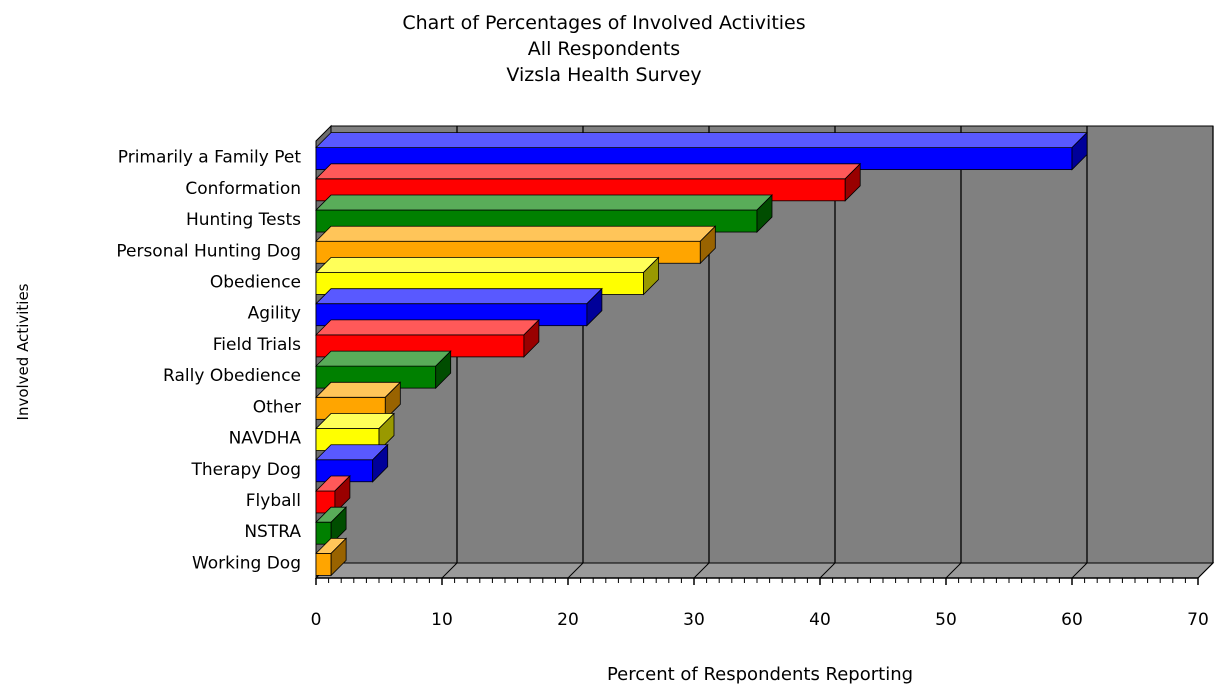  Describe the element at coordinates (232, 376) in the screenshot. I see `category-label: Rally Obedience` at that location.